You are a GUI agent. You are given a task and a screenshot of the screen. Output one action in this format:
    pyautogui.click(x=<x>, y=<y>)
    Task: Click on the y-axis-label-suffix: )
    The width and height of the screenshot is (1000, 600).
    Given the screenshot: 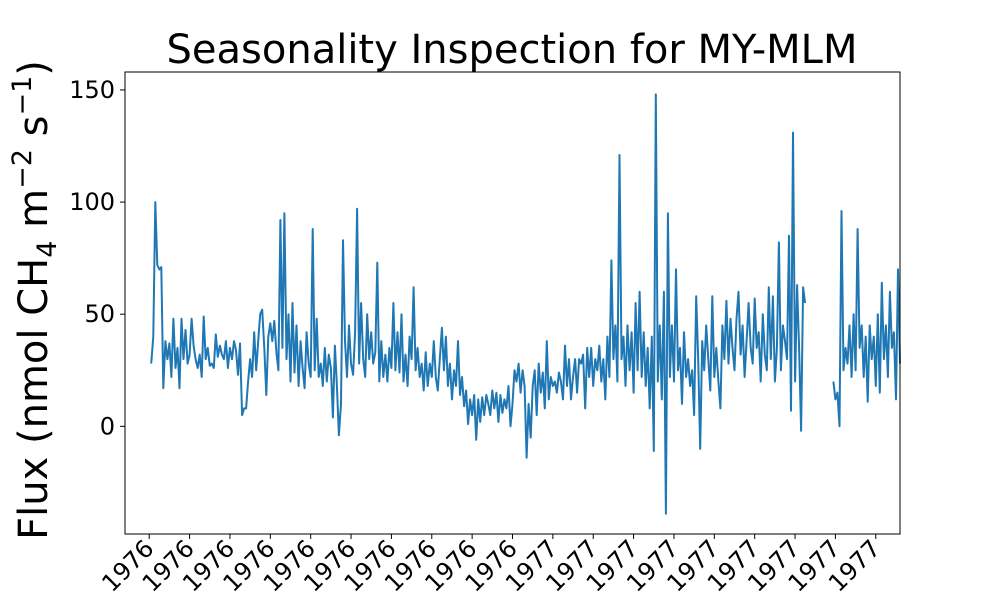 What is the action you would take?
    pyautogui.click(x=34, y=68)
    